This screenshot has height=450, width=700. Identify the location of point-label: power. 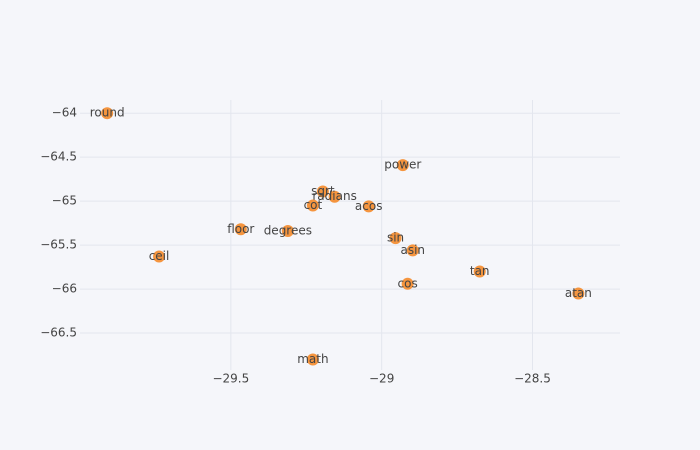
(402, 165).